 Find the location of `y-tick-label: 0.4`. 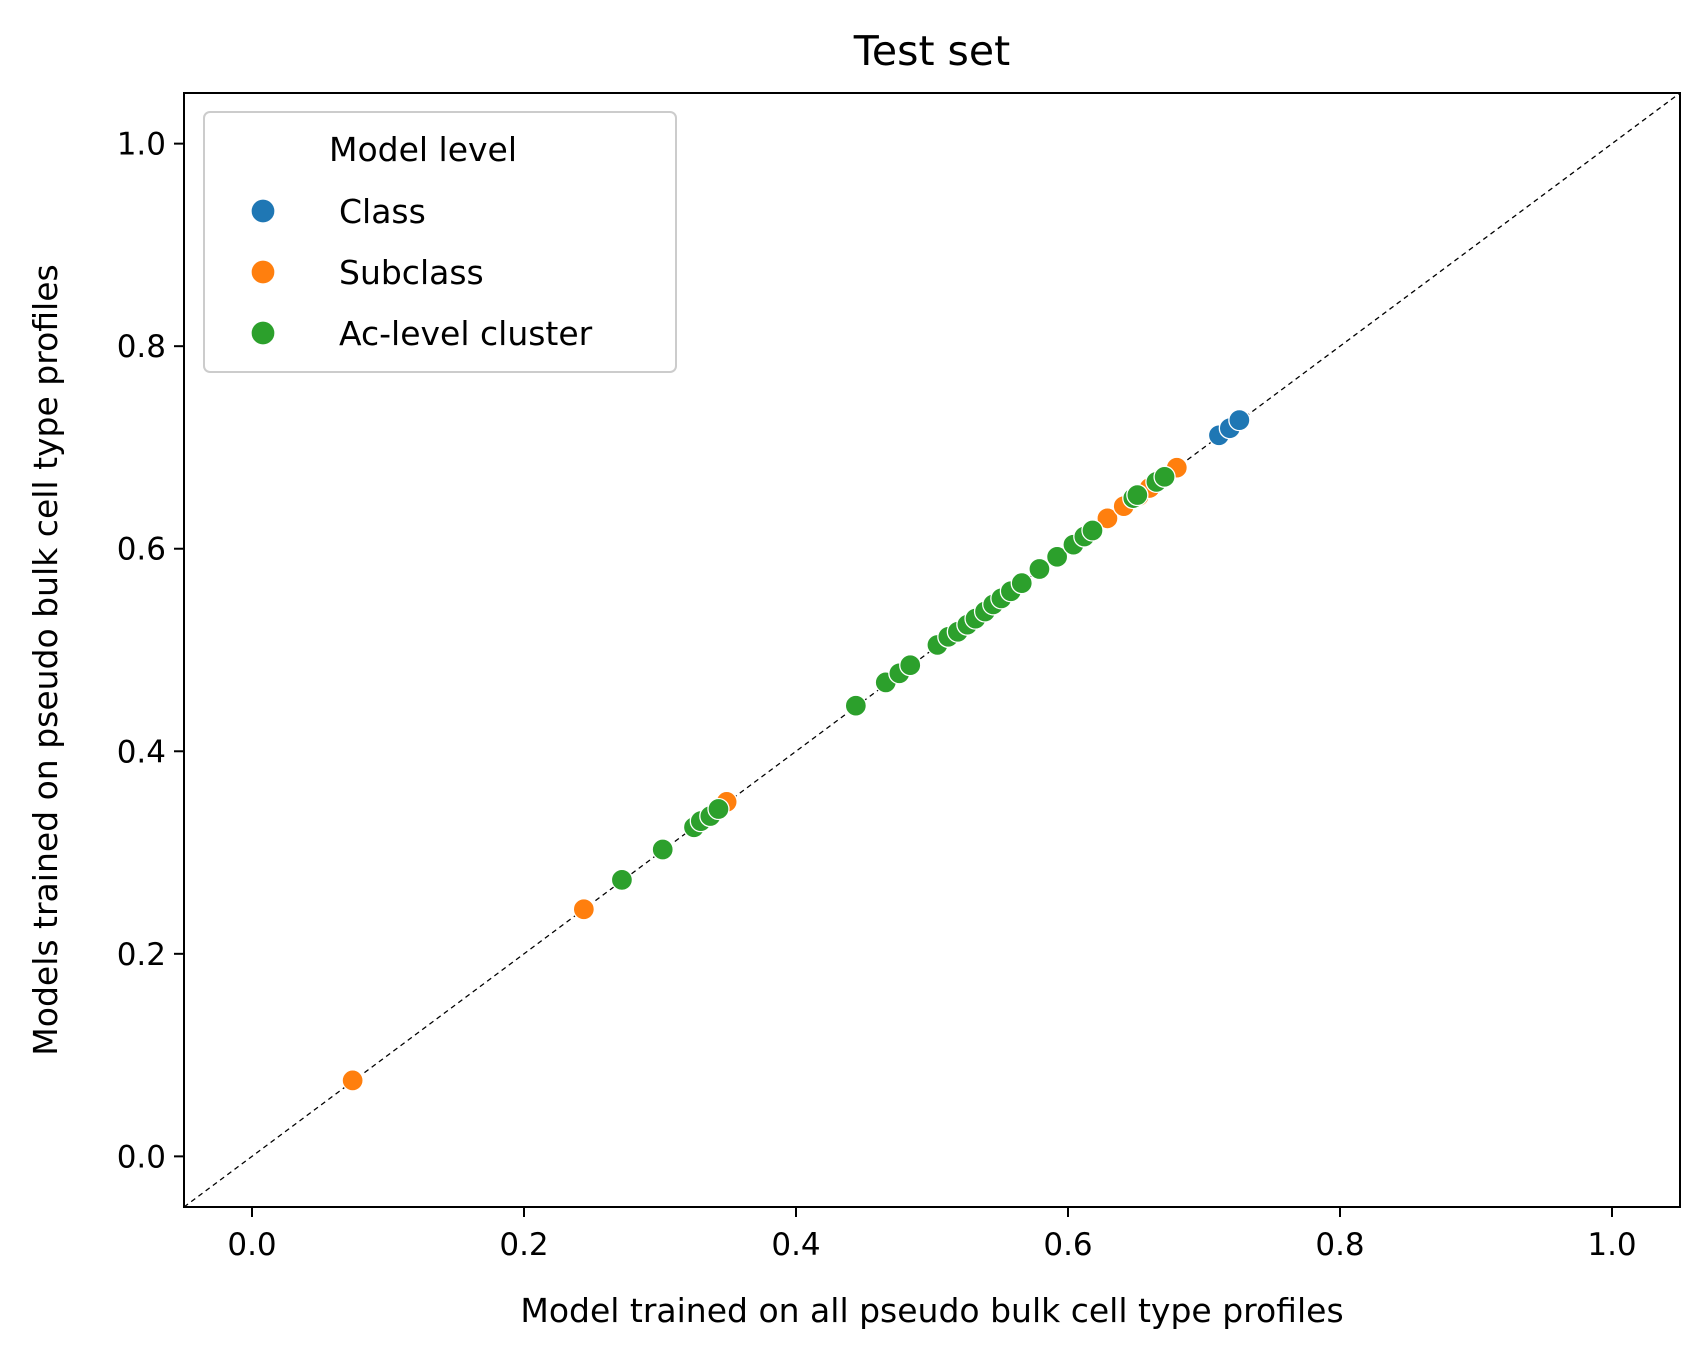

y-tick-label: 0.4 is located at coordinates (141, 752).